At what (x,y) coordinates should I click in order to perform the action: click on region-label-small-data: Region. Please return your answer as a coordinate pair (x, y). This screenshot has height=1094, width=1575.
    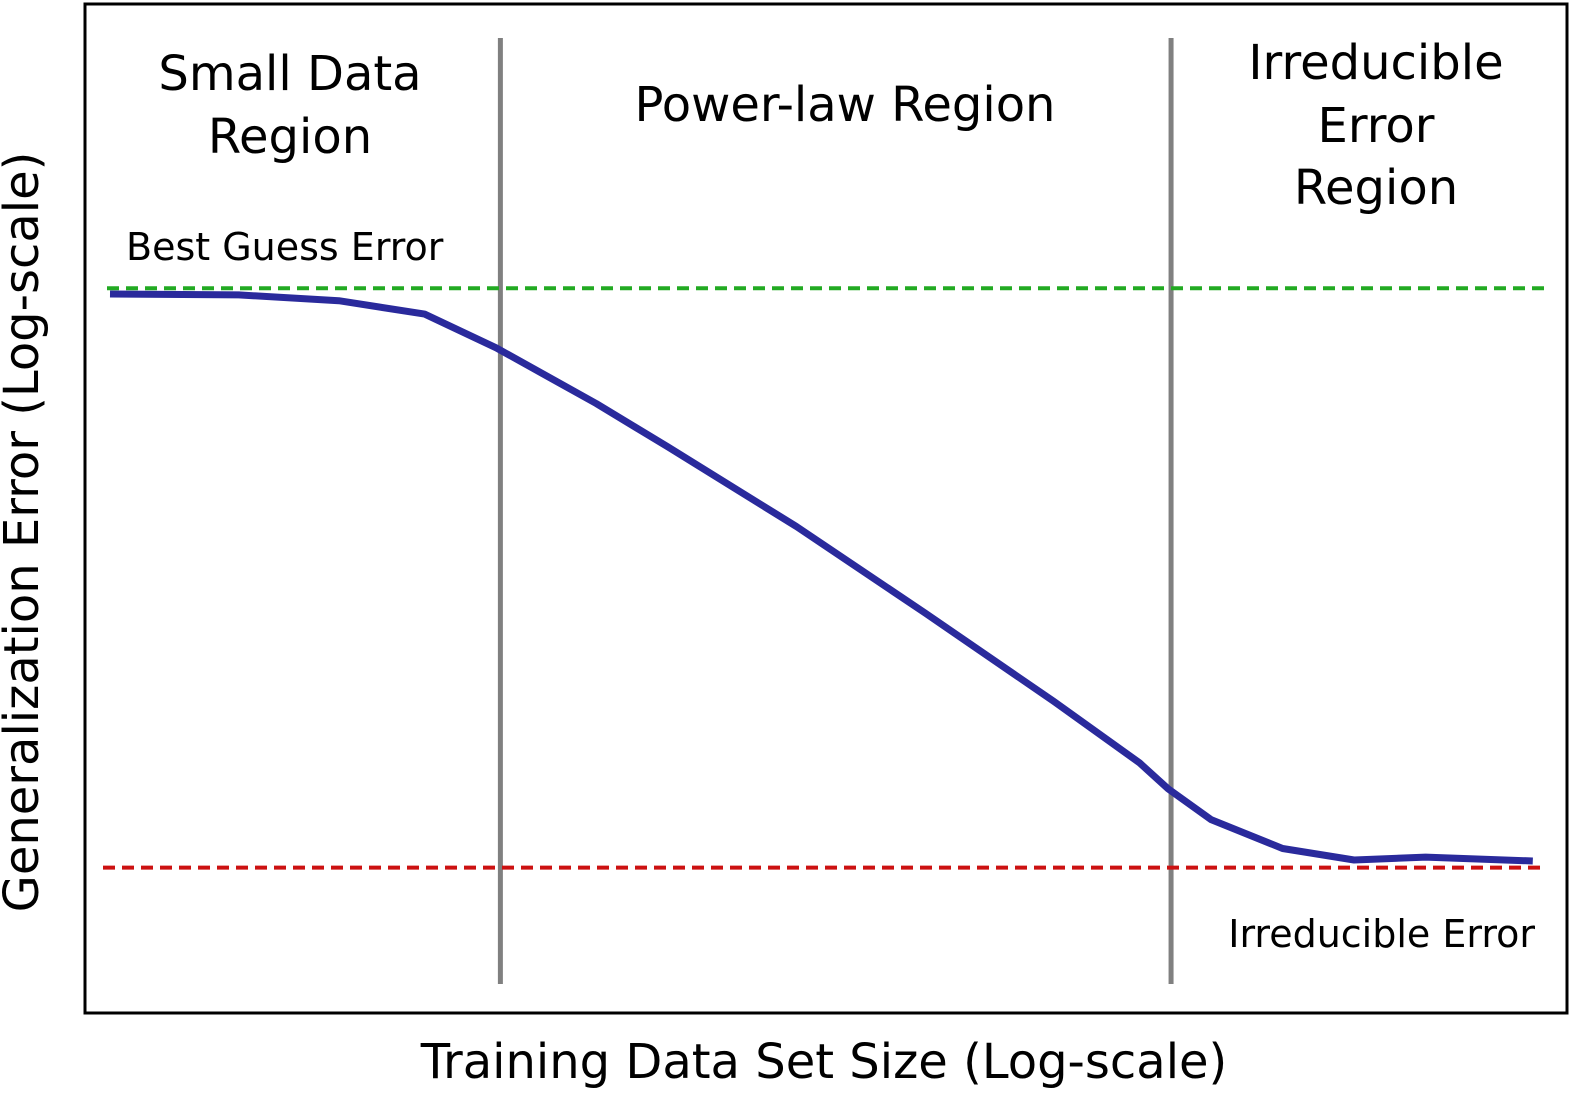
    Looking at the image, I should click on (290, 137).